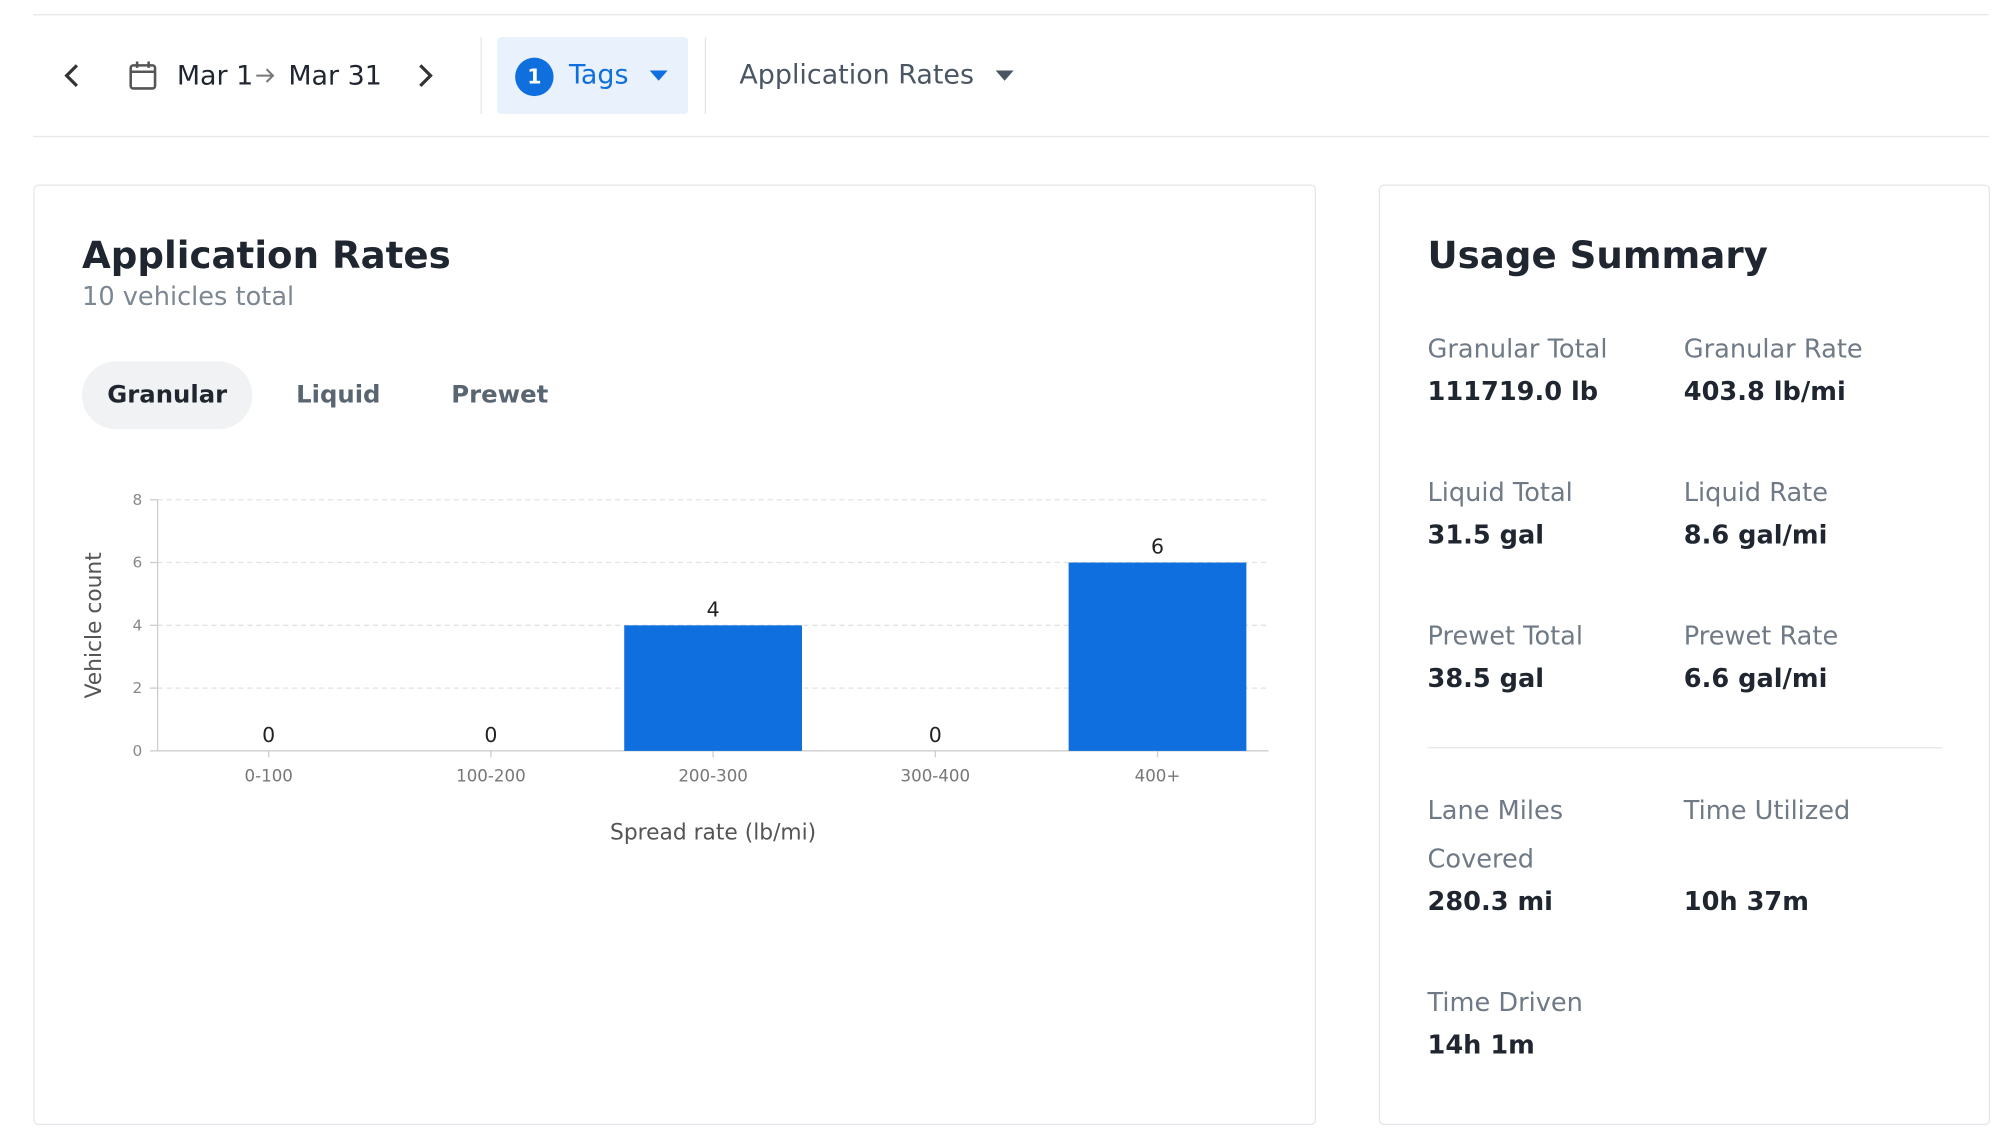 The image size is (1999, 1143). What do you see at coordinates (713, 832) in the screenshot?
I see `x-axis-label: Spread rate (lb/mi)` at bounding box center [713, 832].